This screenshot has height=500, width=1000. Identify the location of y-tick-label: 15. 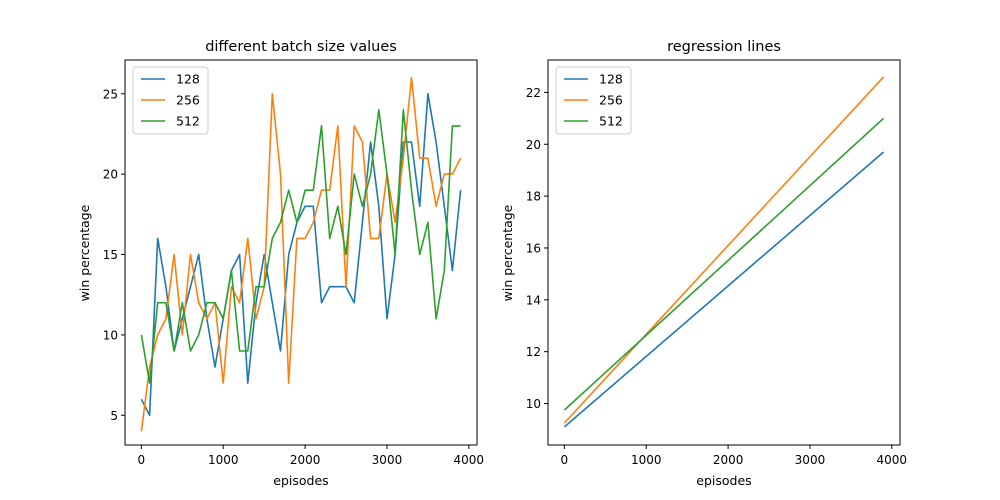
(110, 255).